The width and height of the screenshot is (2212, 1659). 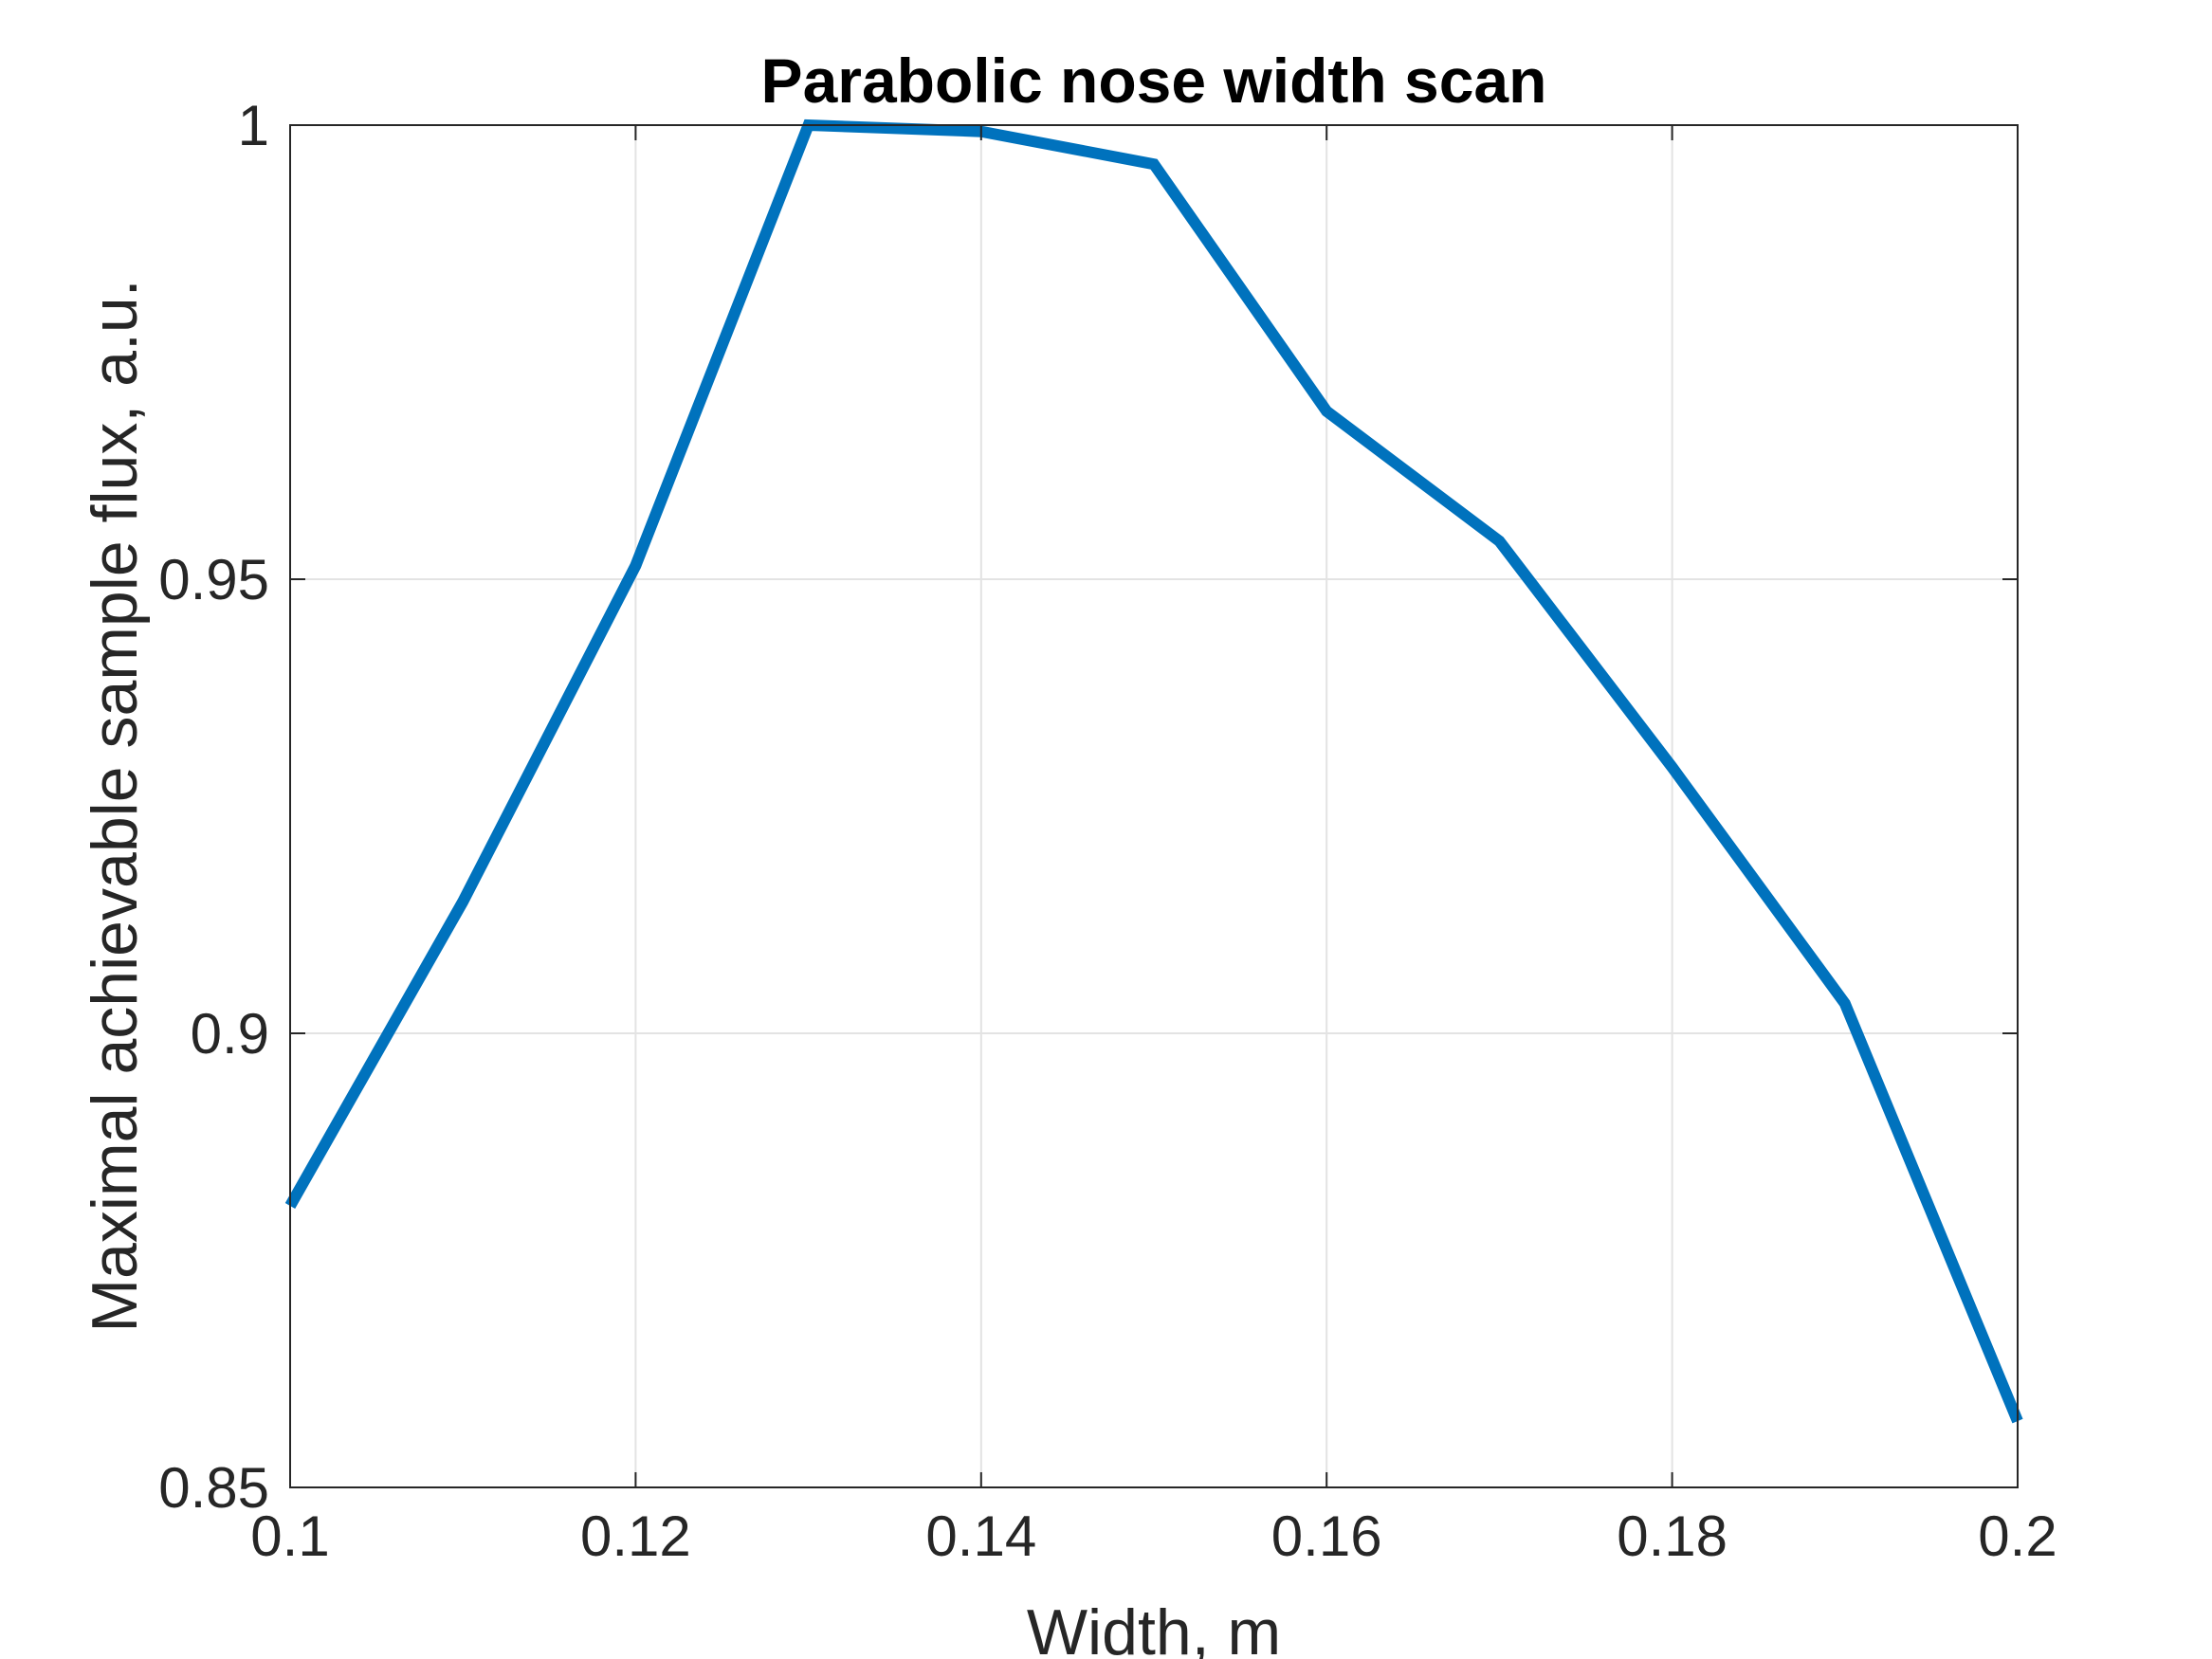 I want to click on x-tick-label: 0.2, so click(x=2017, y=1536).